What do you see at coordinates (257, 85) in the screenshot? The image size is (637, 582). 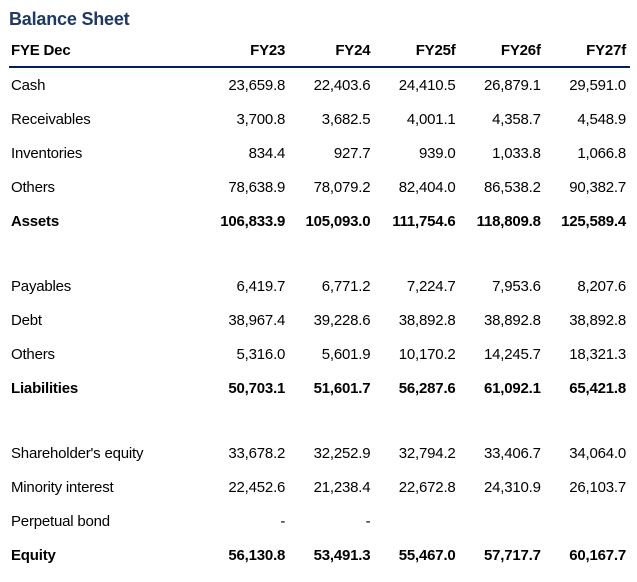 I see `cell-value: 23,659.8` at bounding box center [257, 85].